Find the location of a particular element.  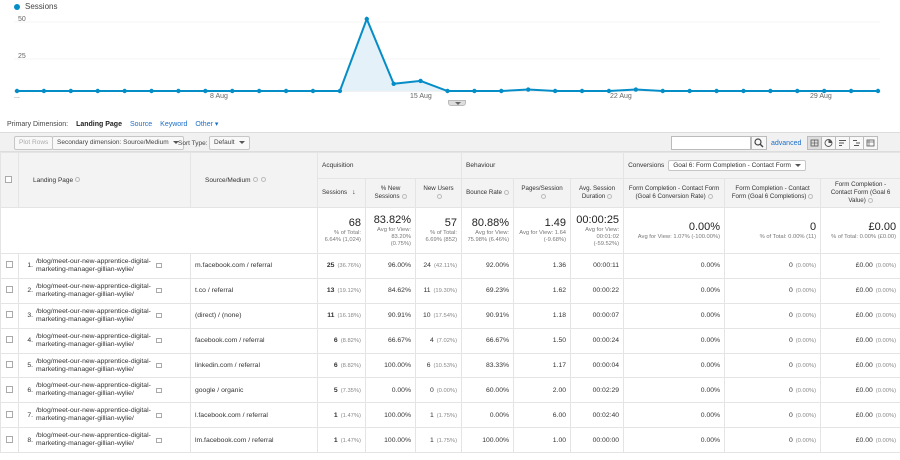

col-landing-page: Landing Page is located at coordinates (104, 180).